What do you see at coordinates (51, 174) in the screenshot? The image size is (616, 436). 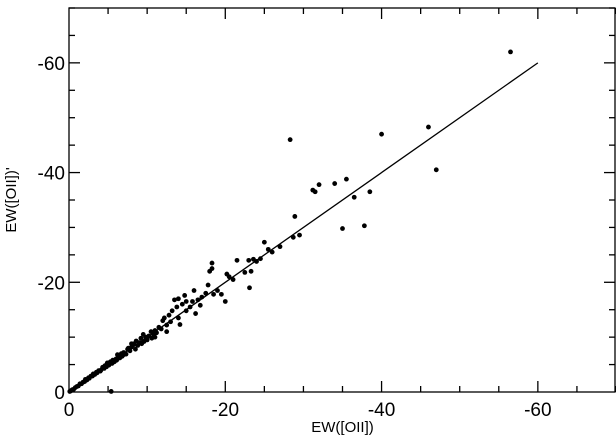 I see `y-tick-label: -40` at bounding box center [51, 174].